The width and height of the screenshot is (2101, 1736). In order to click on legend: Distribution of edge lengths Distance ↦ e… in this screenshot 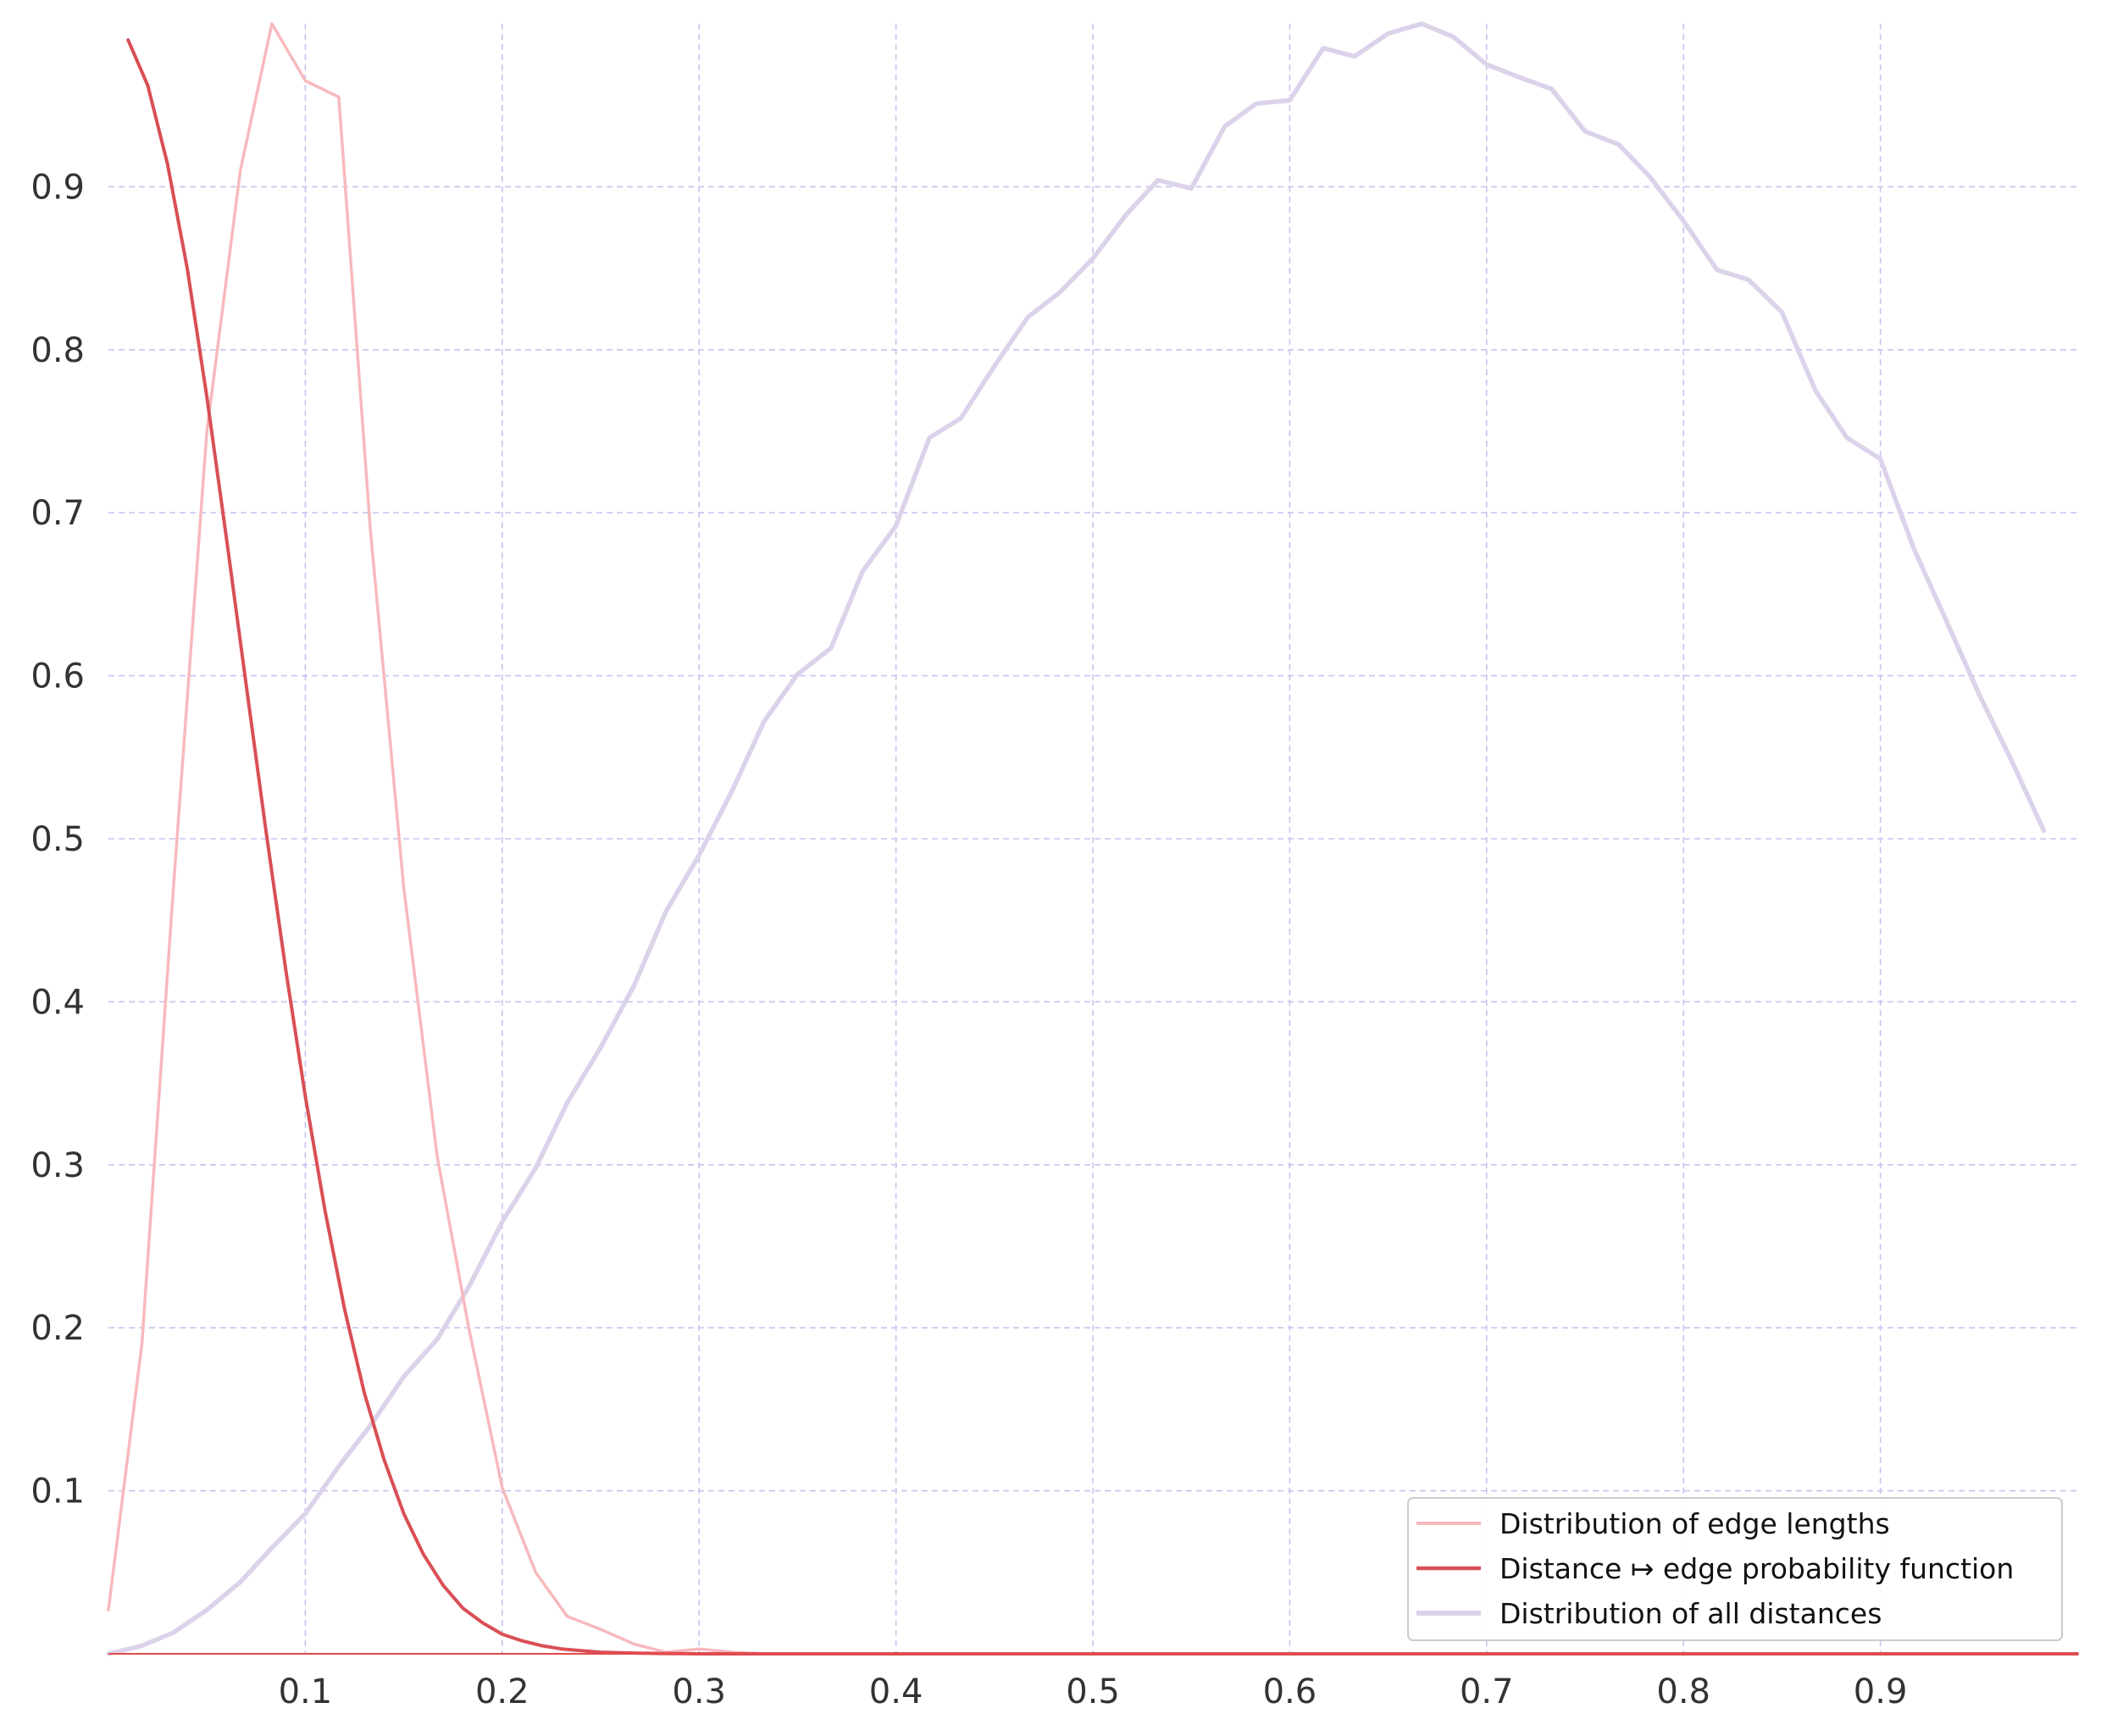, I will do `click(1735, 1569)`.